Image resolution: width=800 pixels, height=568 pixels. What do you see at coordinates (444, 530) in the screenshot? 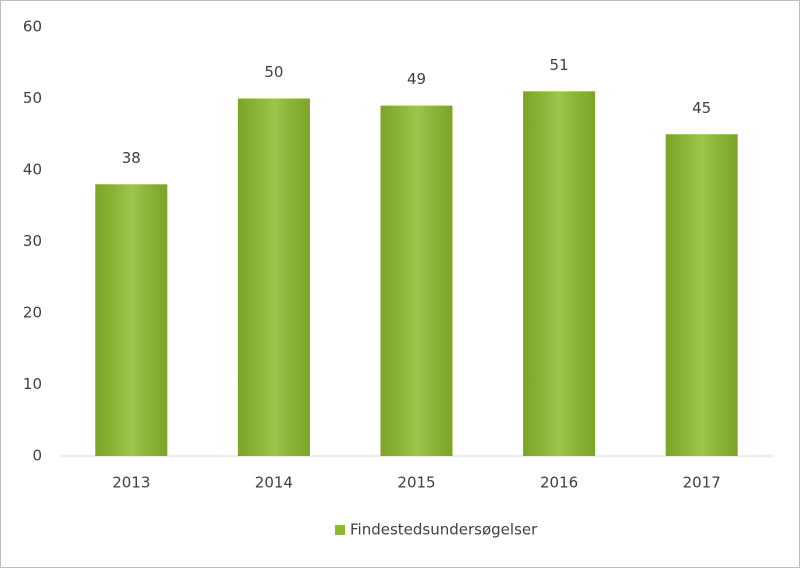
I see `legend-label: Findestedsundersøgelser` at bounding box center [444, 530].